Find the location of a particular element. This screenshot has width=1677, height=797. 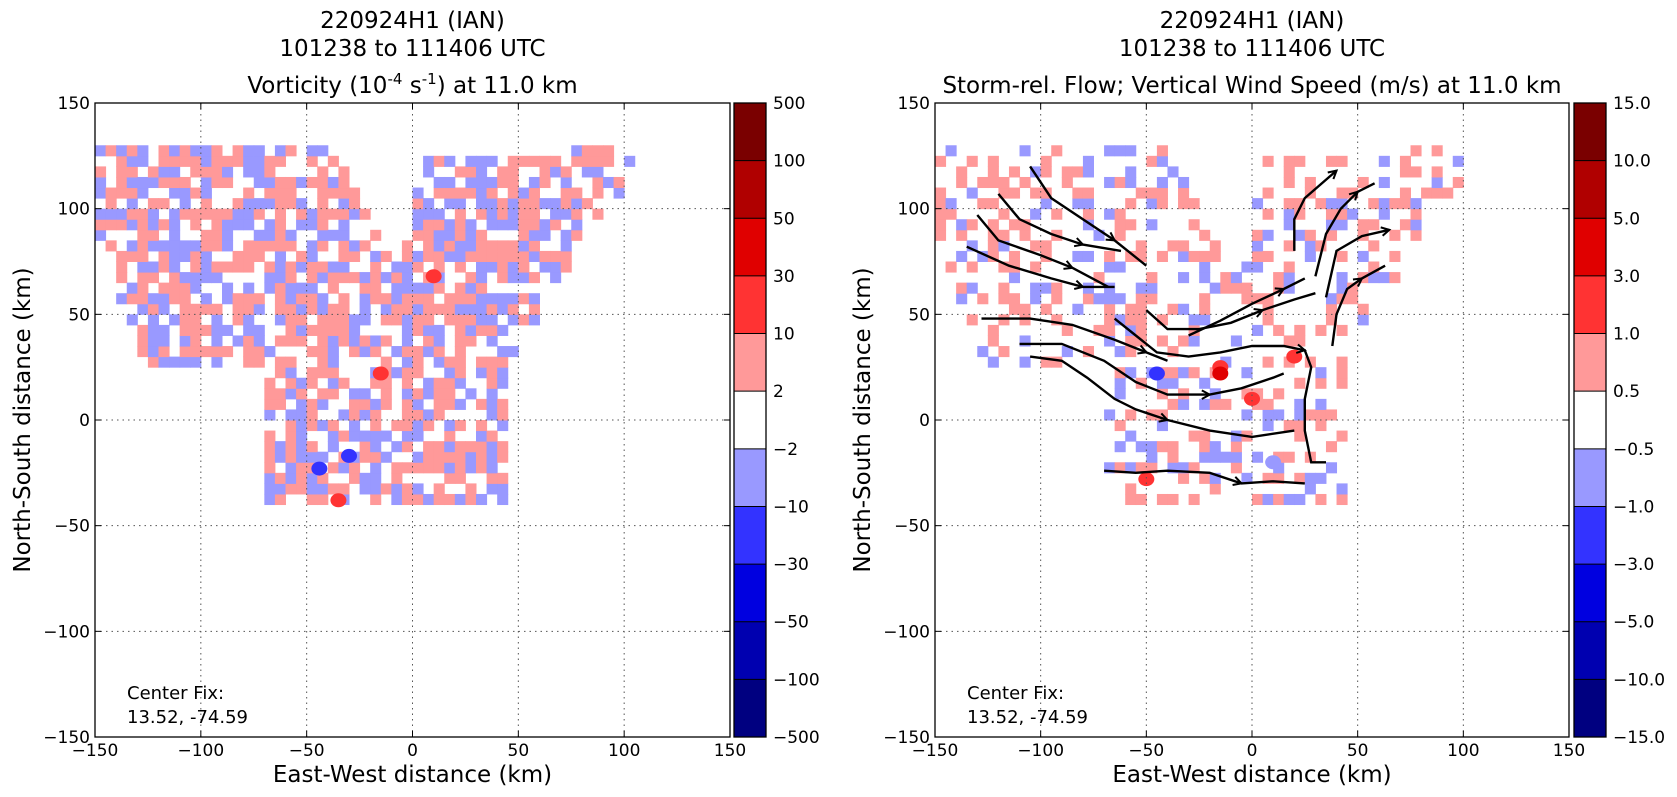

field-spot is located at coordinates (433, 276).